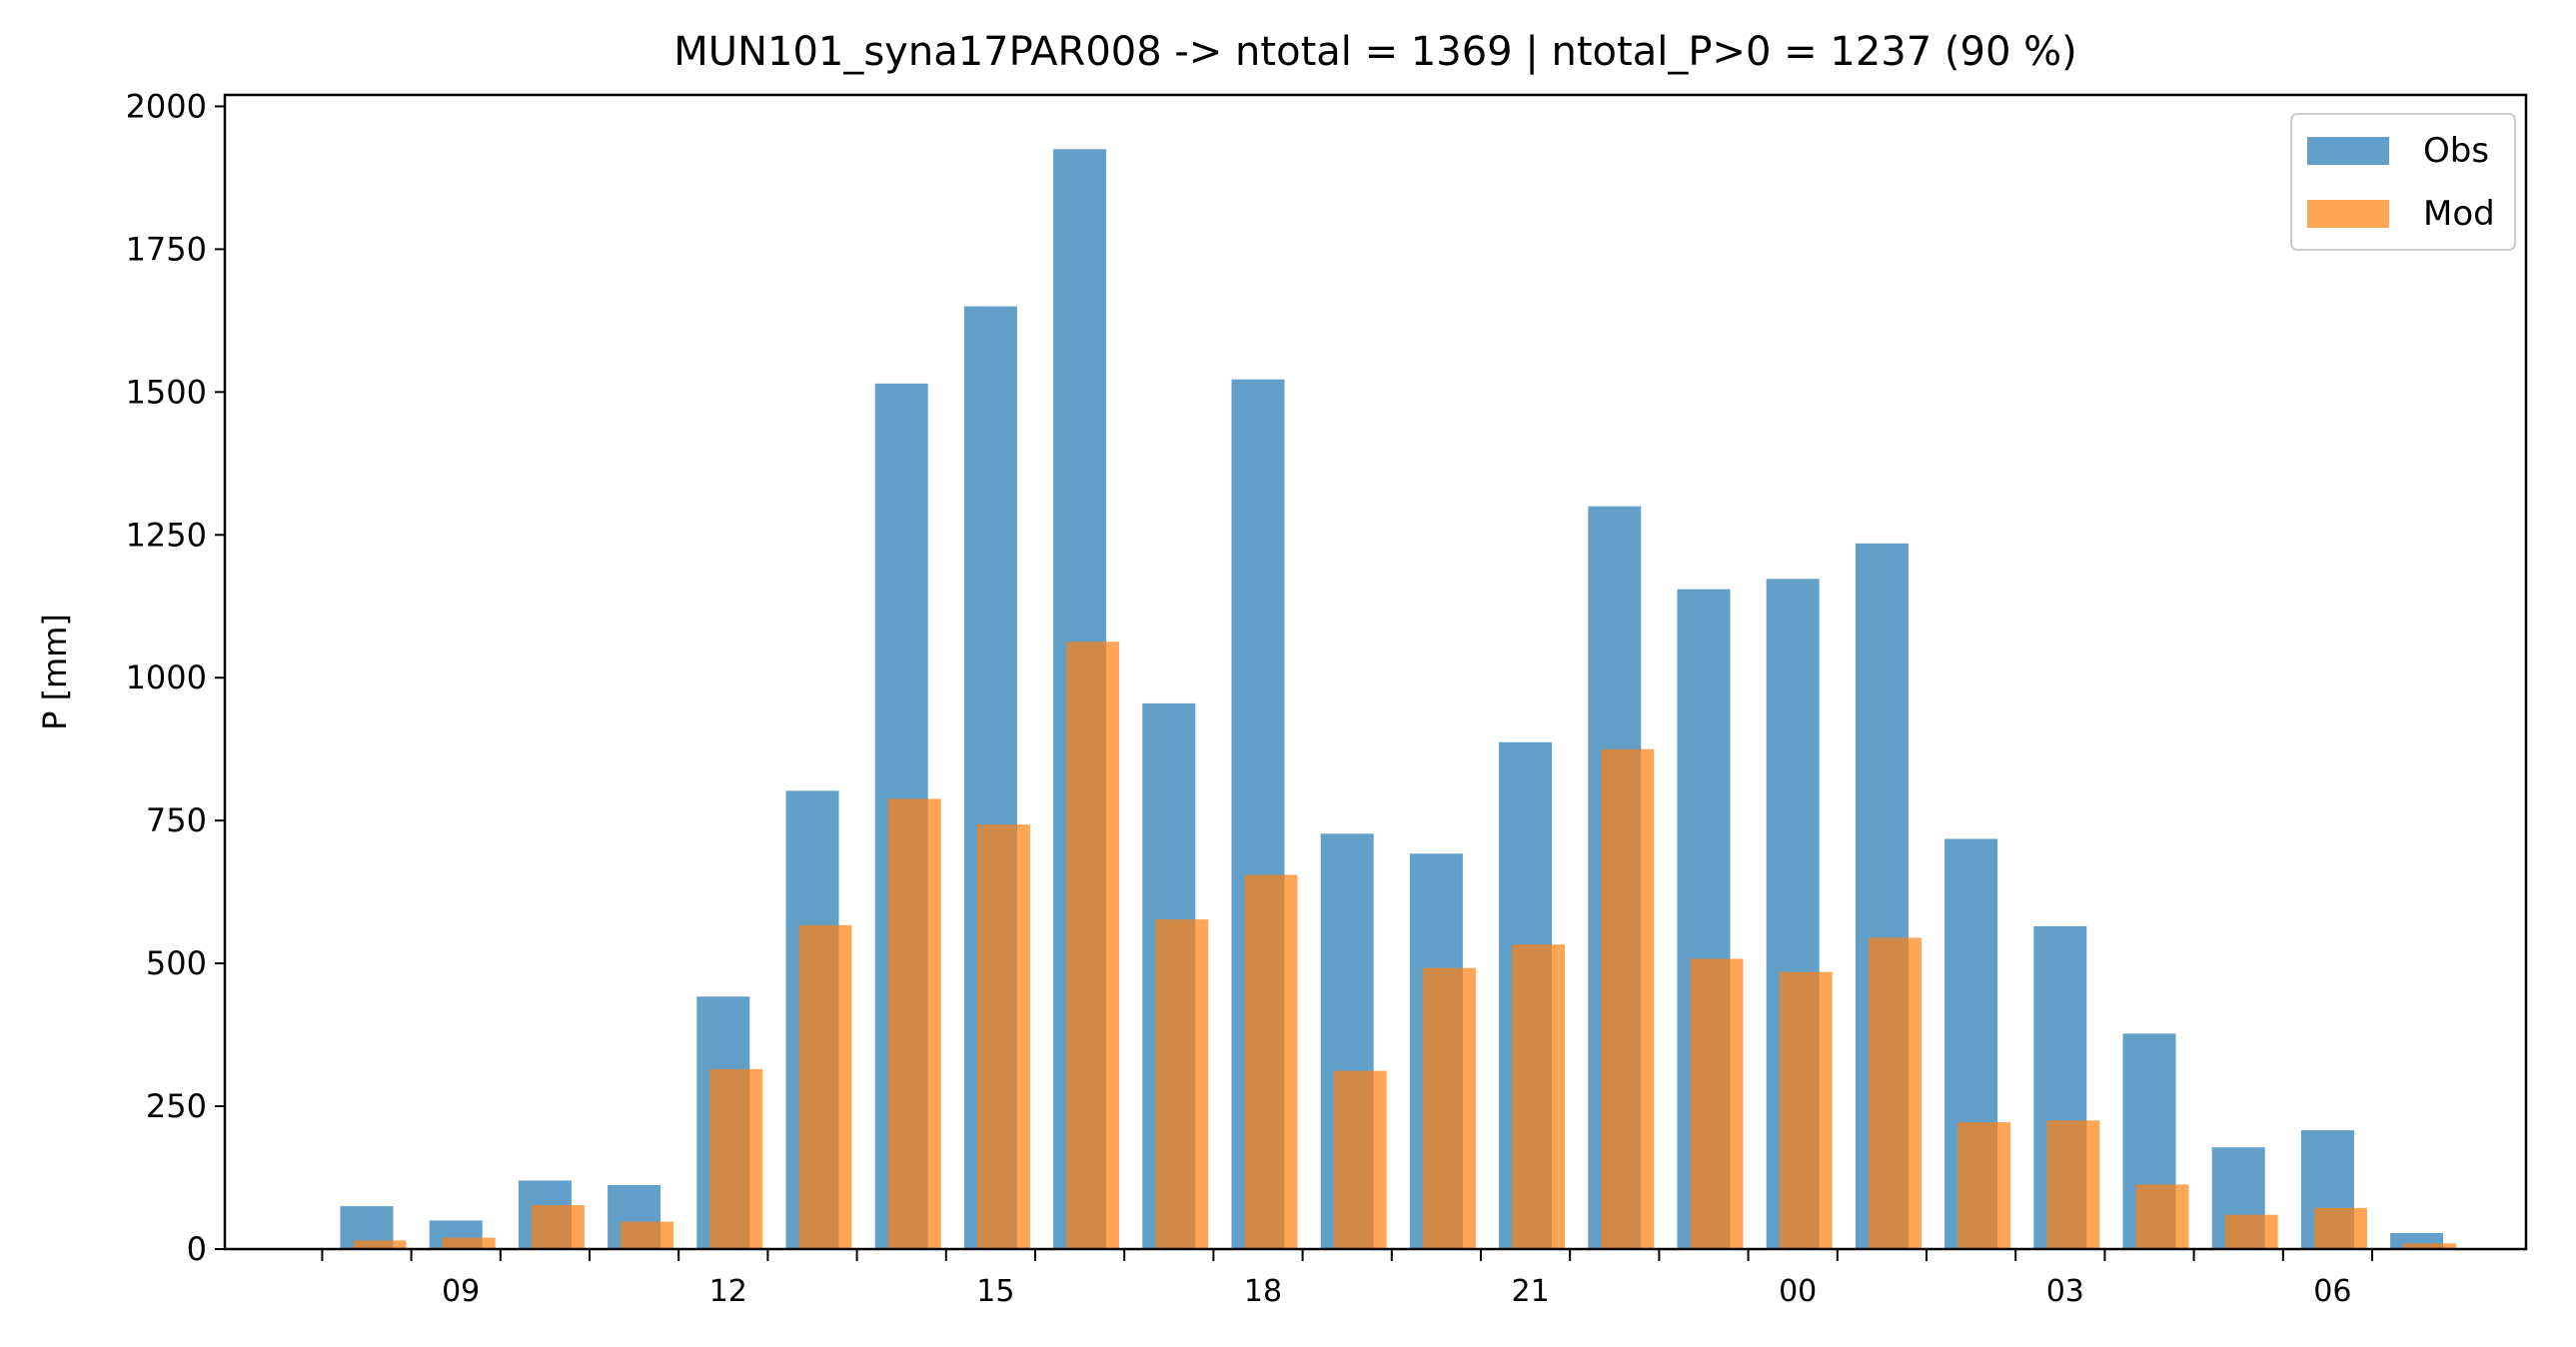 The height and width of the screenshot is (1347, 2576). I want to click on y-axis-label: P [mm], so click(55, 672).